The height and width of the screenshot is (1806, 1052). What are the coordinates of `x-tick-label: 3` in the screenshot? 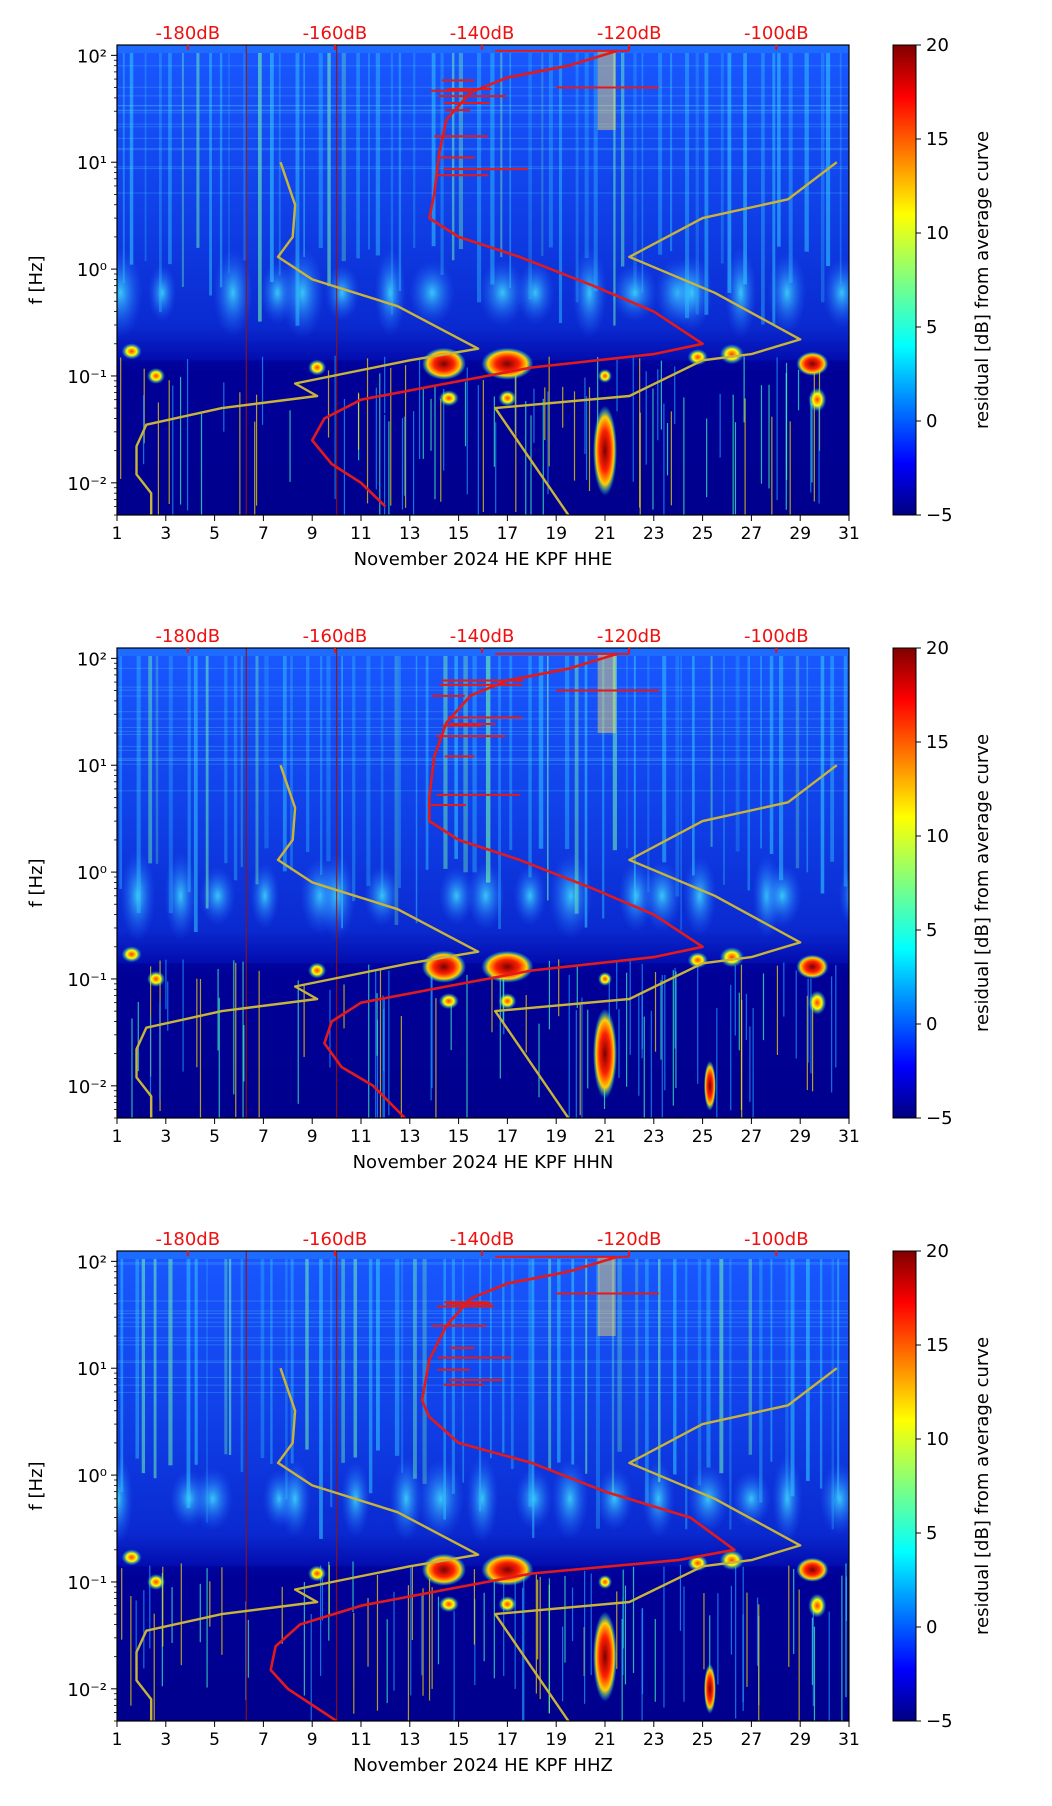 It's located at (165, 1137).